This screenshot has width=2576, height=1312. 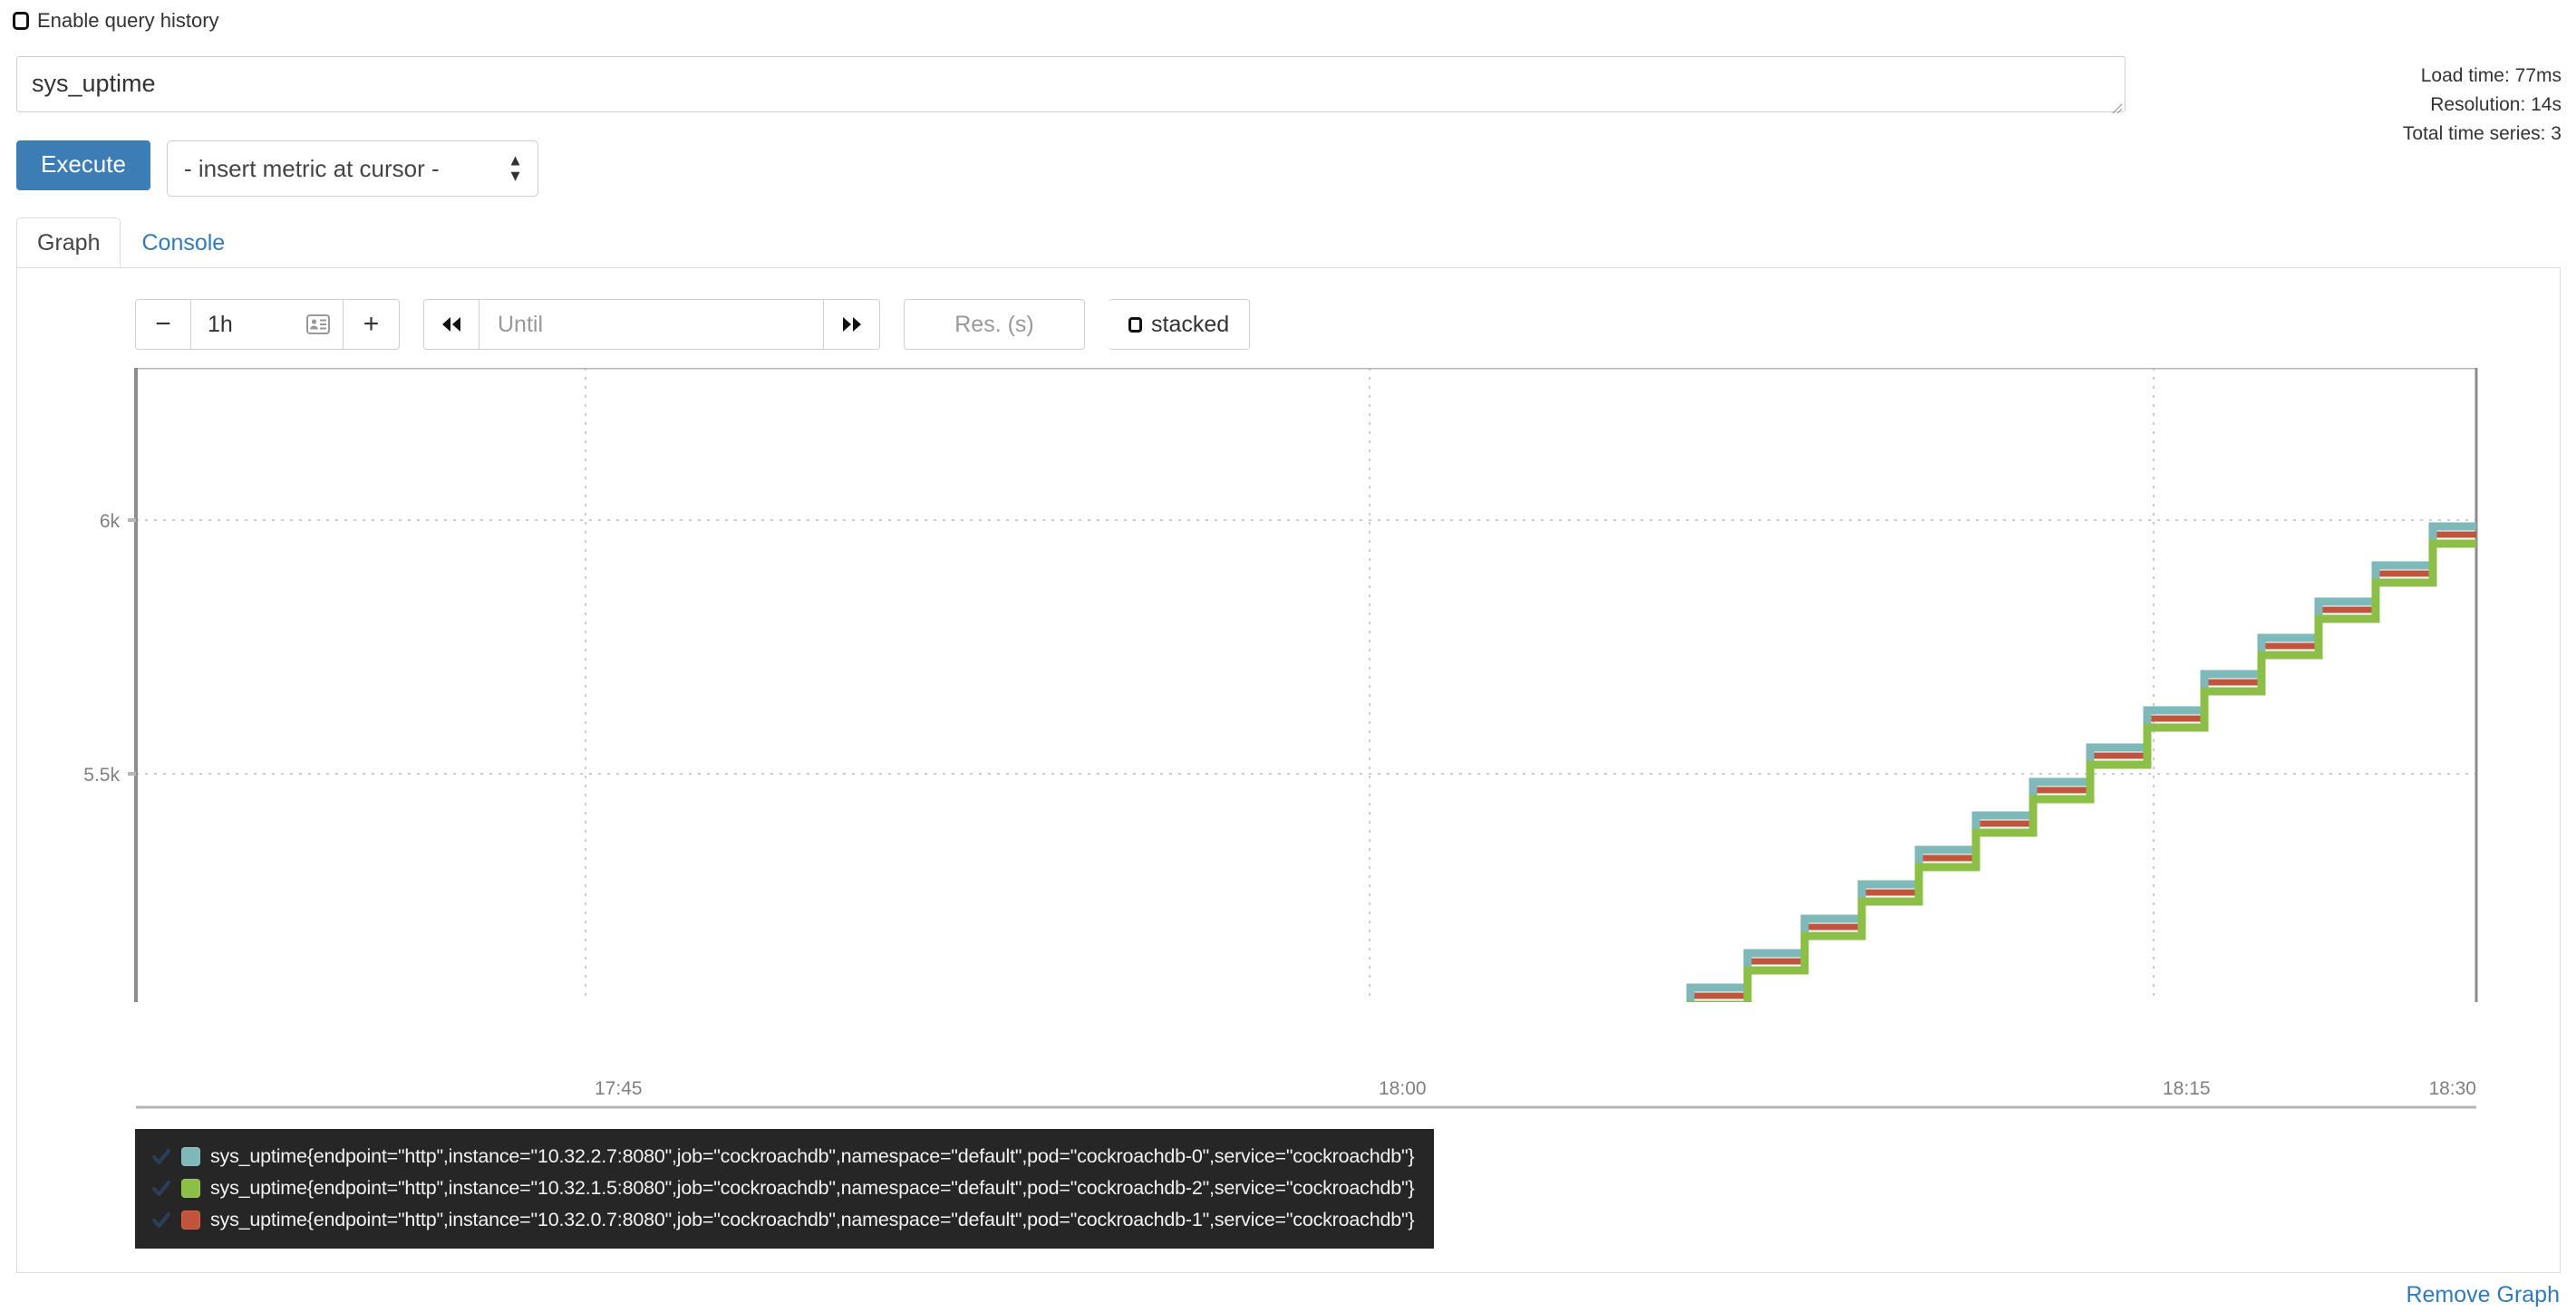 What do you see at coordinates (68, 242) in the screenshot?
I see `tab-graph: Graph` at bounding box center [68, 242].